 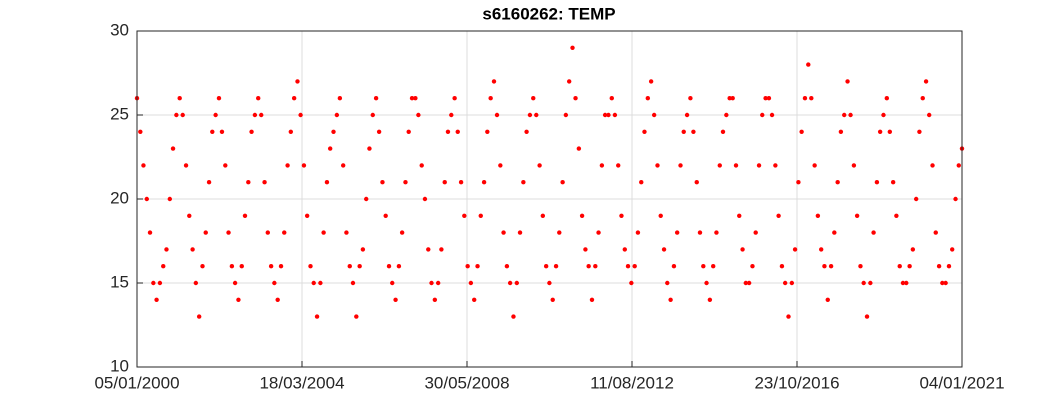 What do you see at coordinates (632, 382) in the screenshot?
I see `x-tick-label: 11/08/2012` at bounding box center [632, 382].